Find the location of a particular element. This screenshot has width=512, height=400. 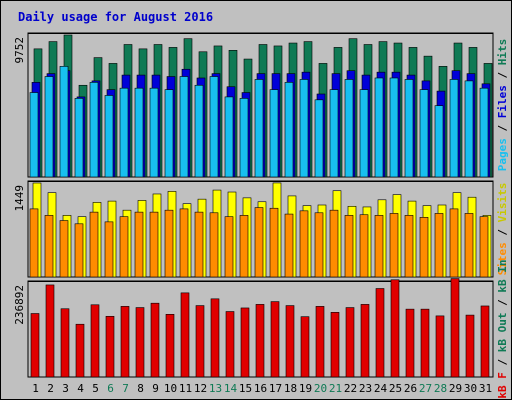

day-label-11: 11 is located at coordinates (185, 388).